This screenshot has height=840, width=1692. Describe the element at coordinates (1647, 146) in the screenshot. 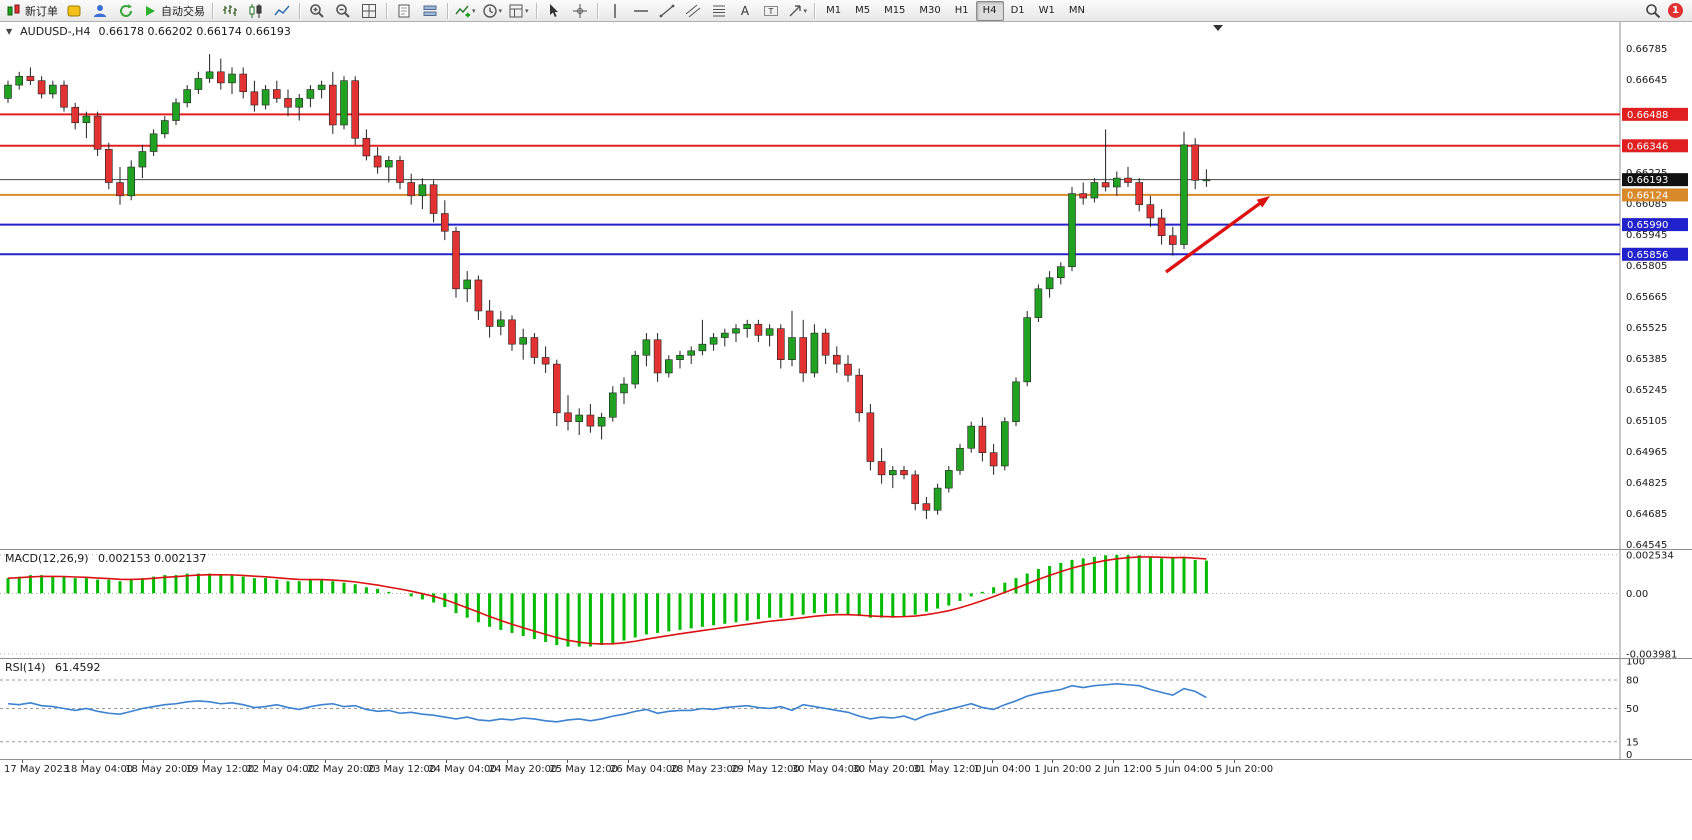

I see `svg-text: 0.66346` at that location.